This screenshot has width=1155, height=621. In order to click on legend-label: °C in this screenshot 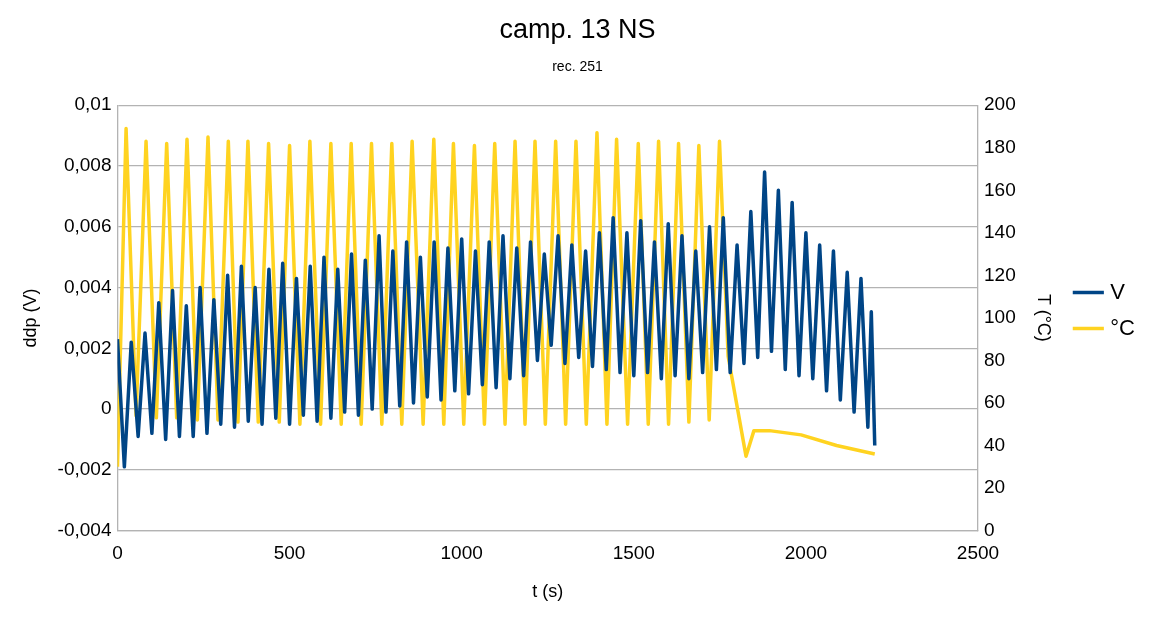, I will do `click(1123, 327)`.